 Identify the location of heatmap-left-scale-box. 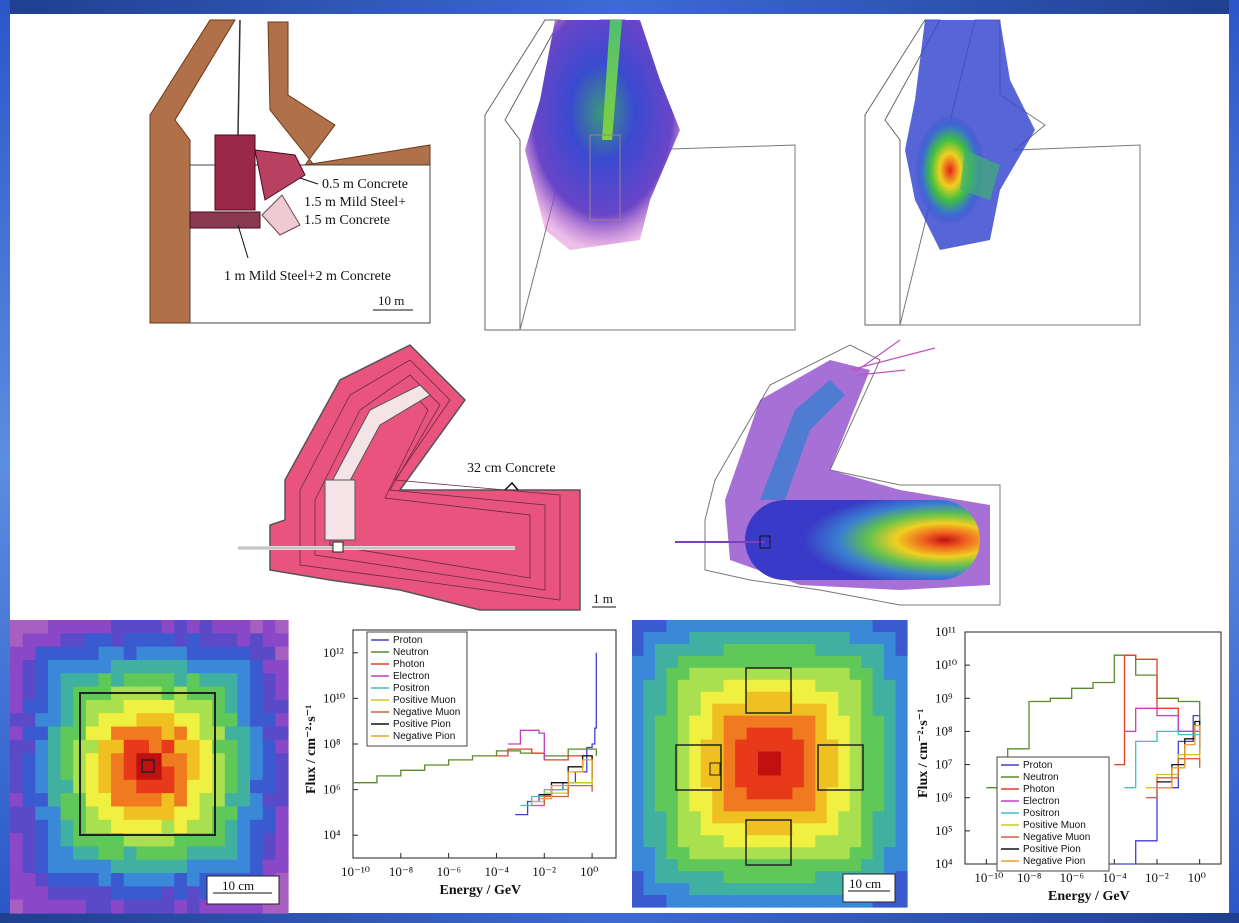
(243, 890).